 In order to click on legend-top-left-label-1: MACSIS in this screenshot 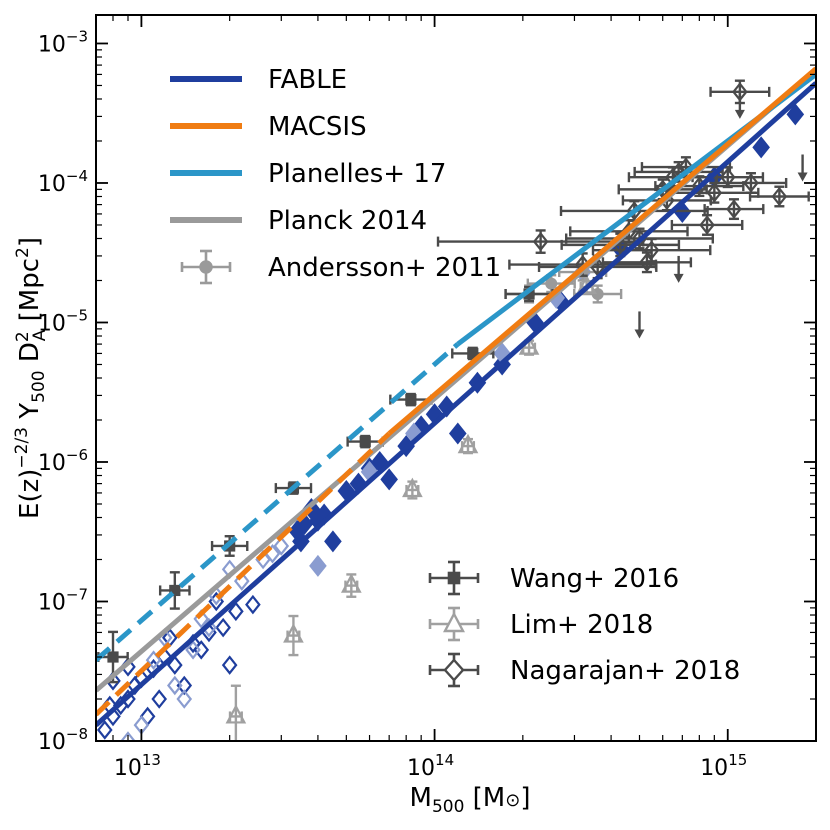, I will do `click(317, 127)`.